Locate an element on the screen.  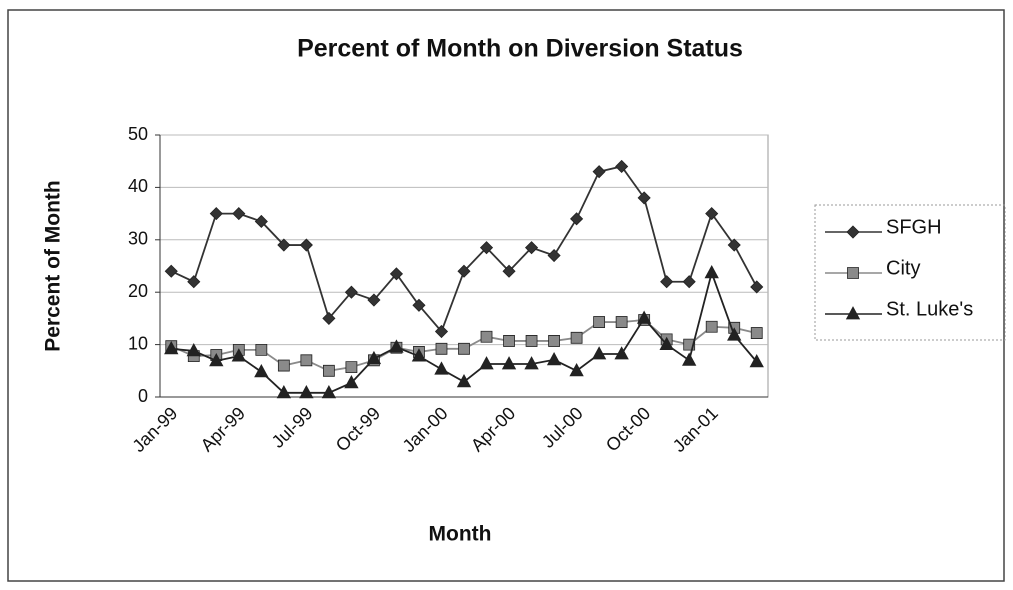
legend-label: St. Luke's is located at coordinates (929, 309).